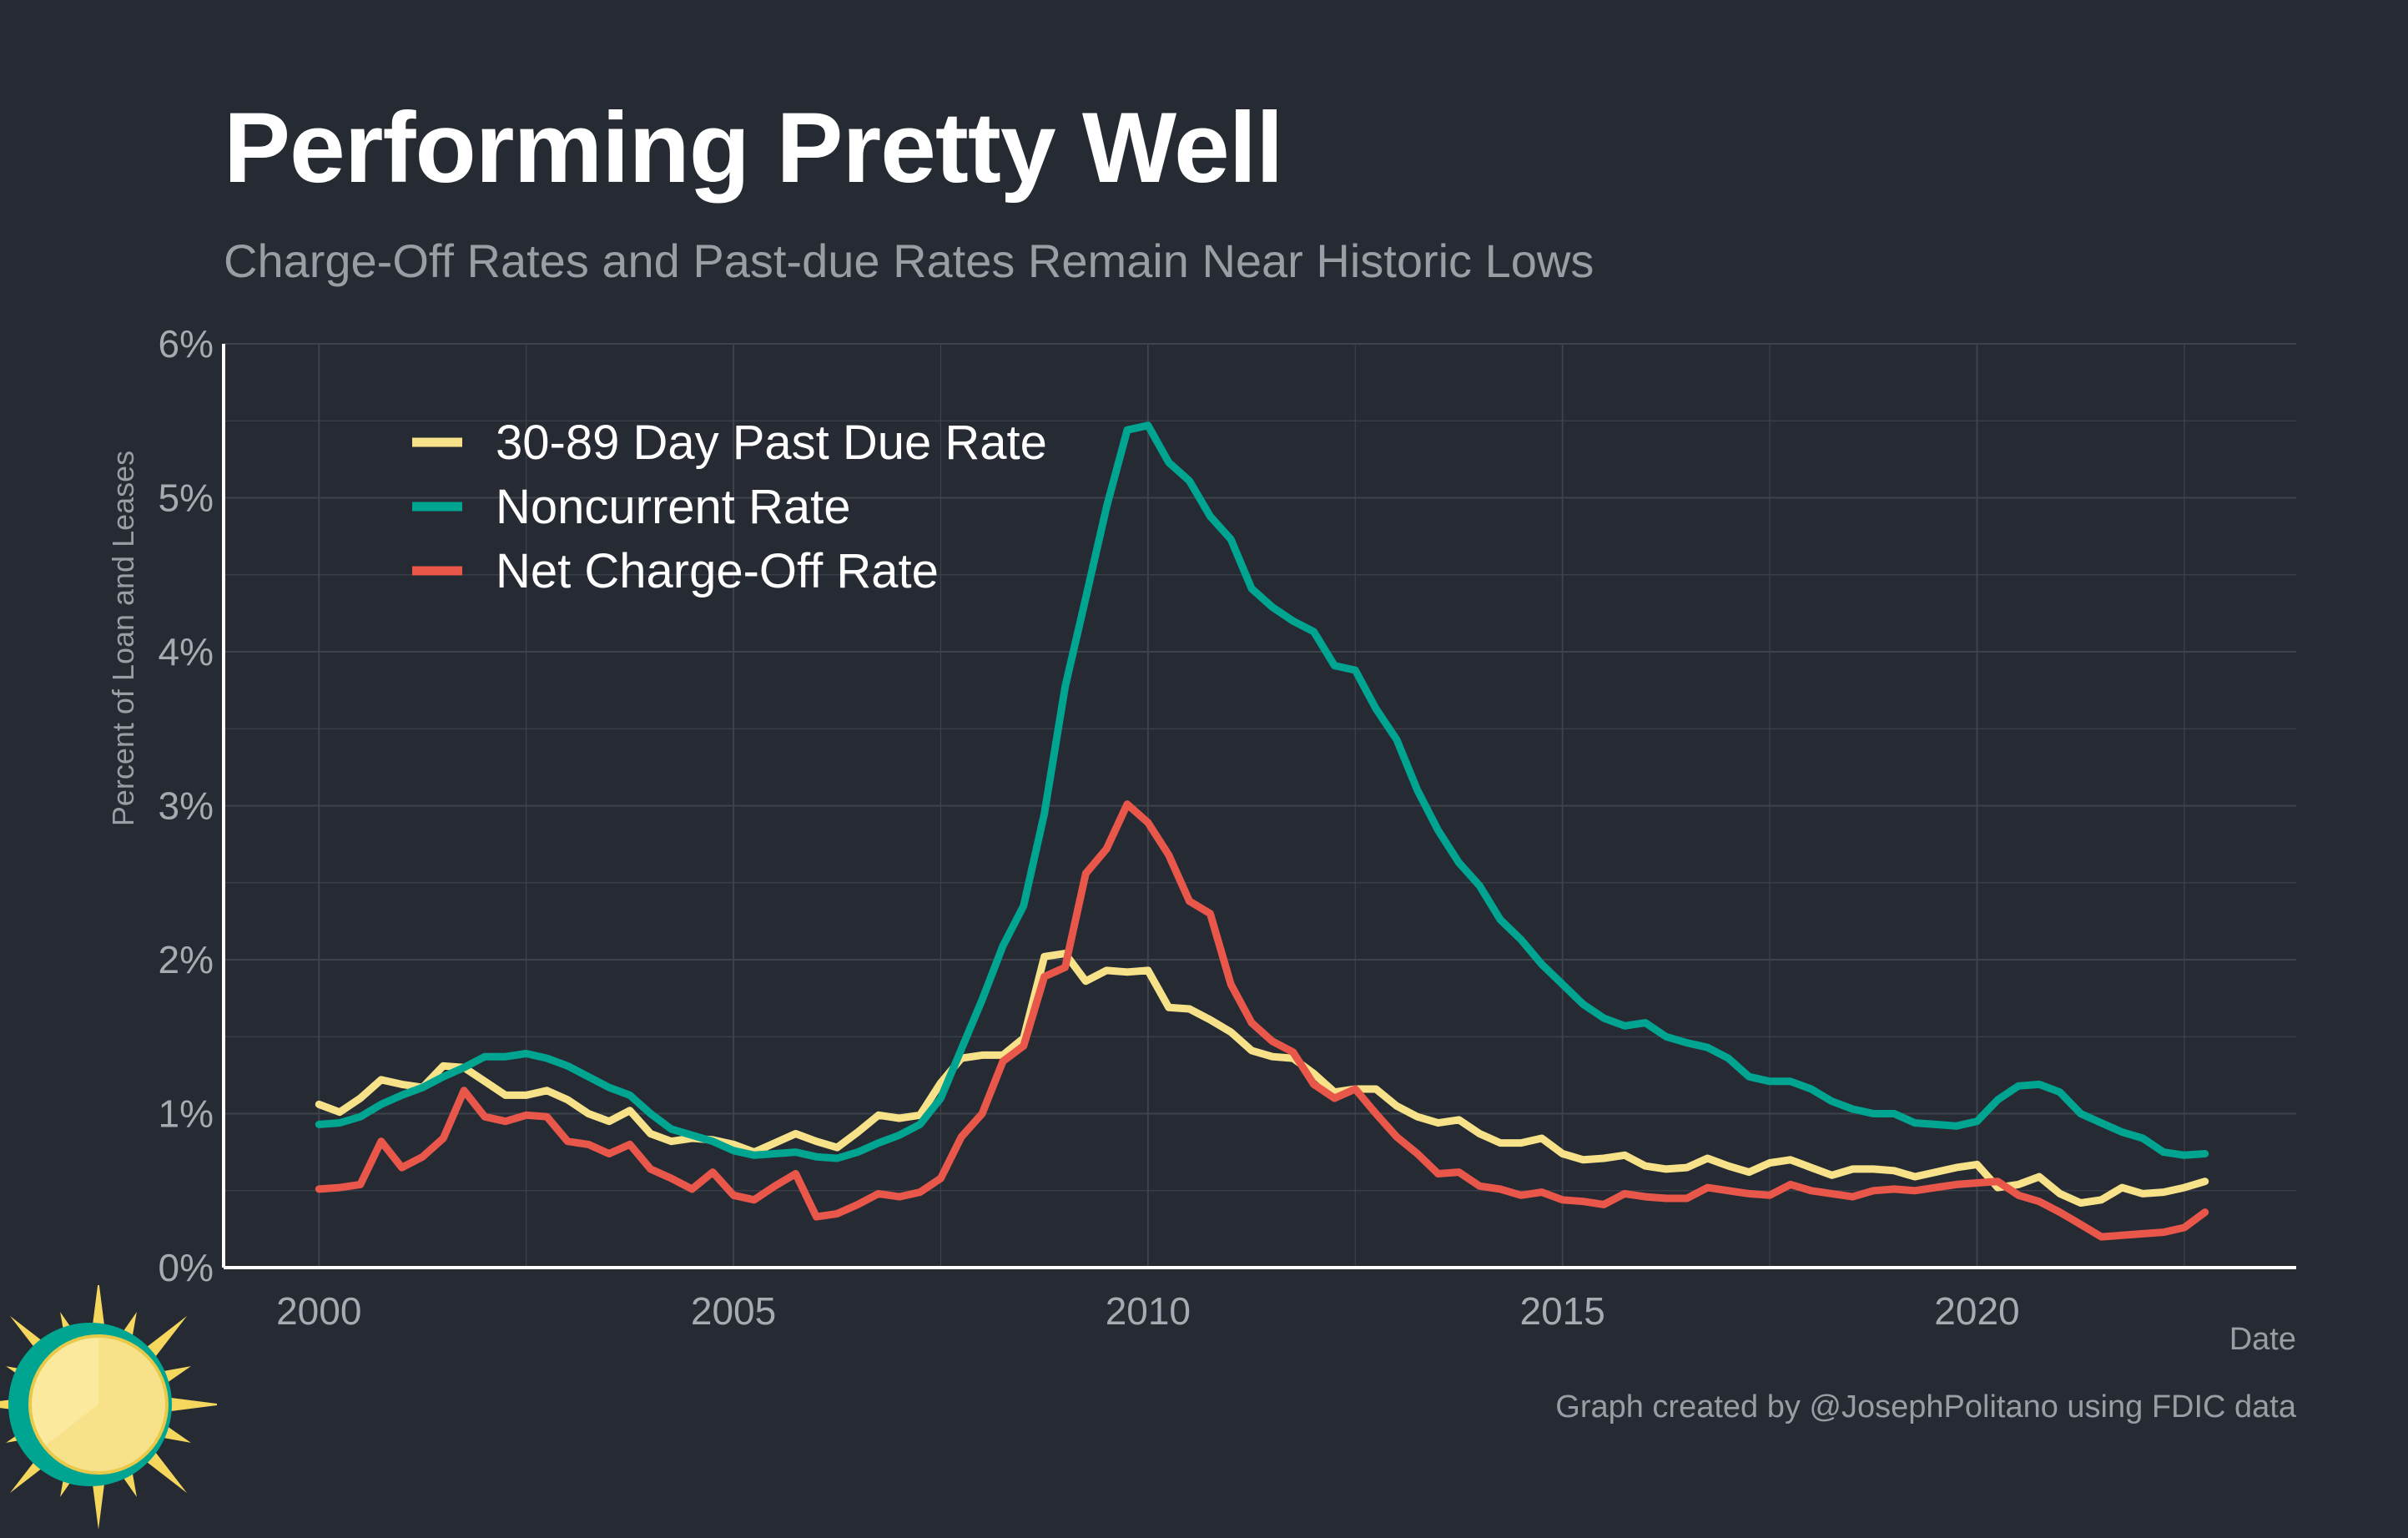 This screenshot has height=1538, width=2408. Describe the element at coordinates (108, 1407) in the screenshot. I see `sun-logo-icon` at that location.